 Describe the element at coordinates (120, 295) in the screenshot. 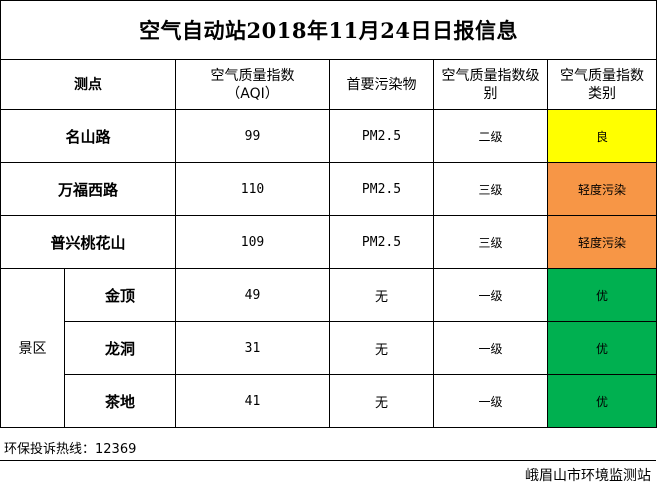

I see `site-name: 金顶` at that location.